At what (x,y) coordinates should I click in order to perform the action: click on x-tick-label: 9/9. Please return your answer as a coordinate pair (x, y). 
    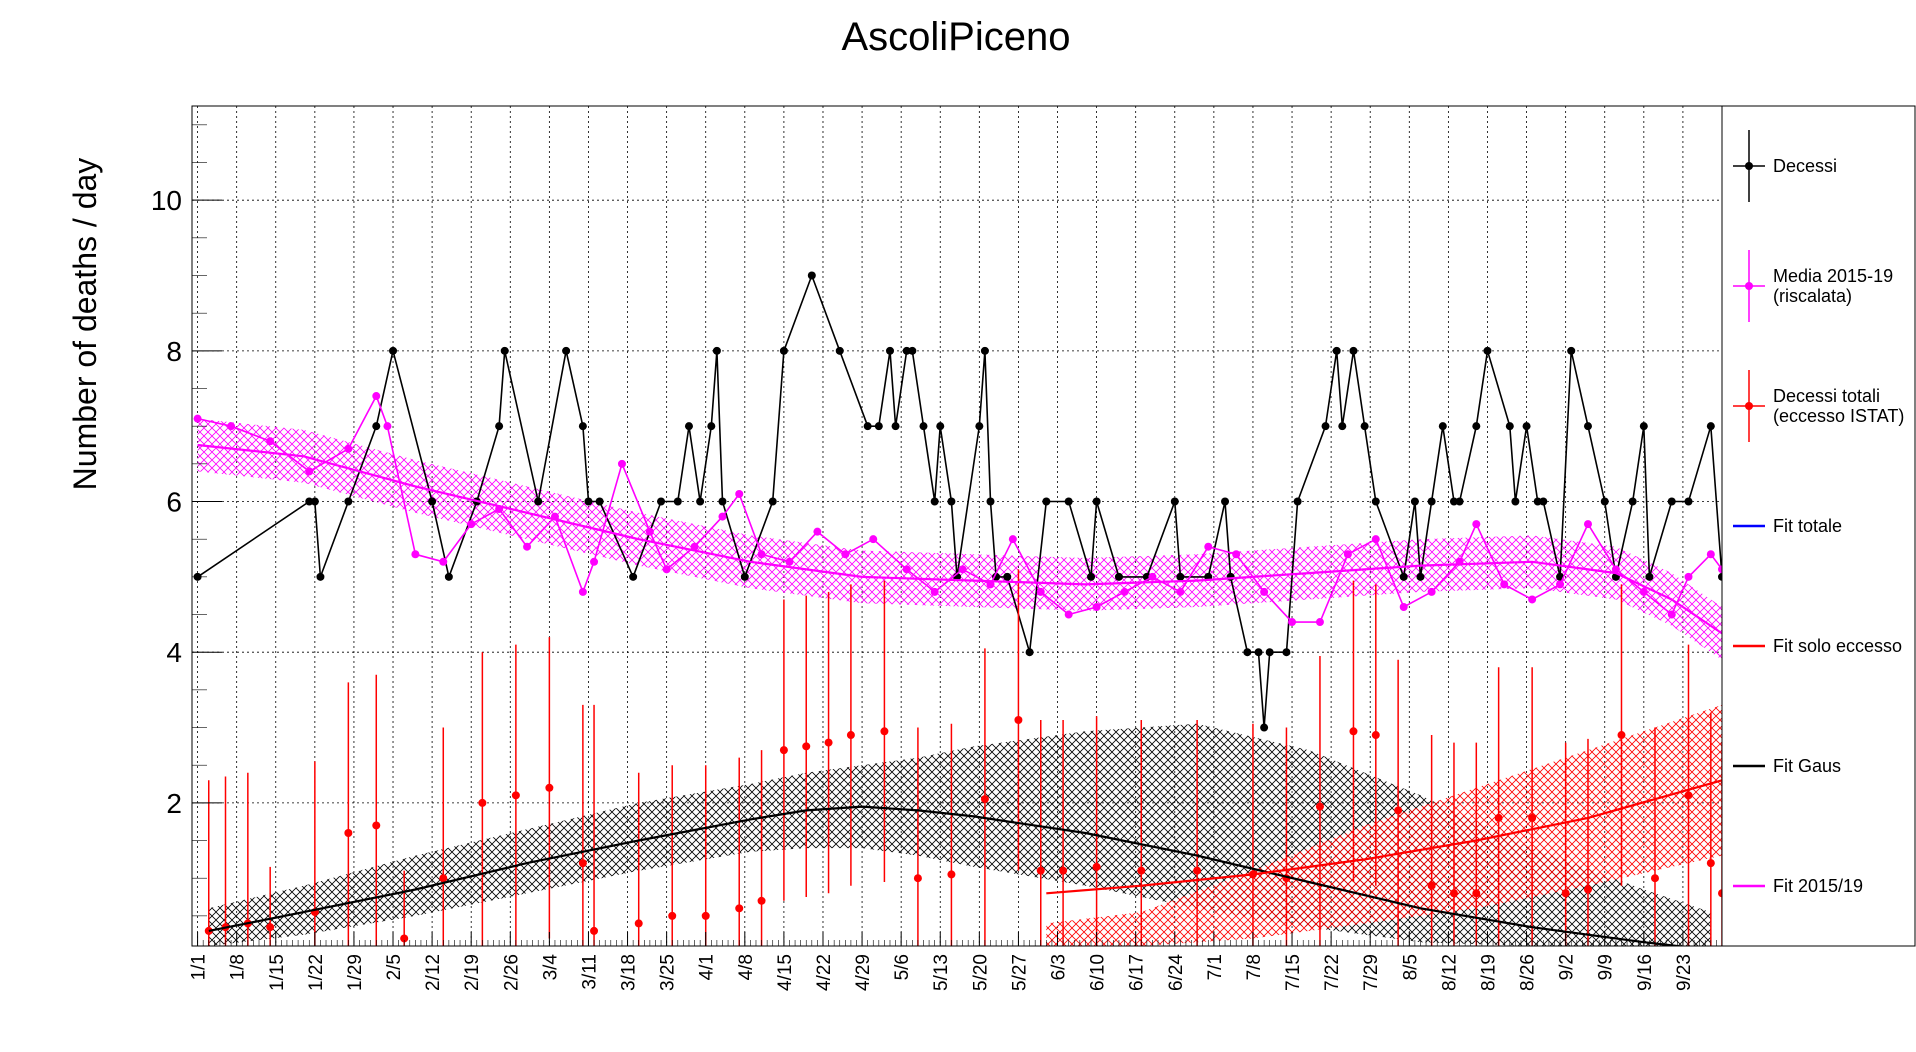
    Looking at the image, I should click on (1606, 967).